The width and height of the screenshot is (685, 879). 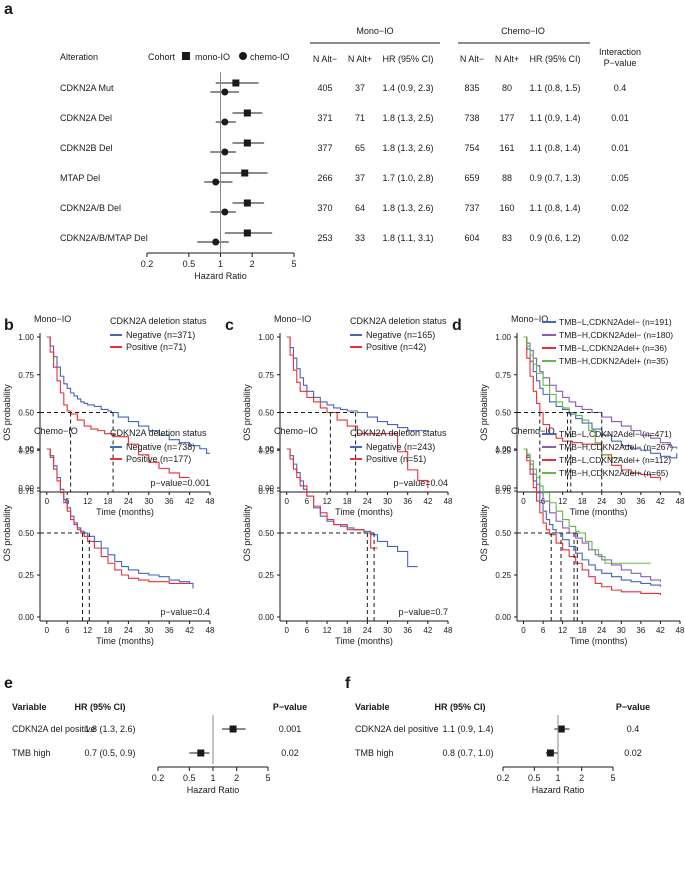 I want to click on km-legend-item: TMB−L,CDKN2Adel− (n=191), so click(x=615, y=322).